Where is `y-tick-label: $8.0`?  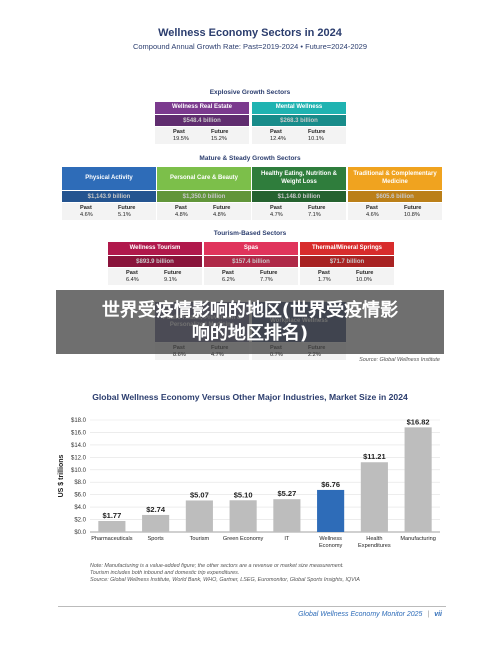 y-tick-label: $8.0 is located at coordinates (80, 483).